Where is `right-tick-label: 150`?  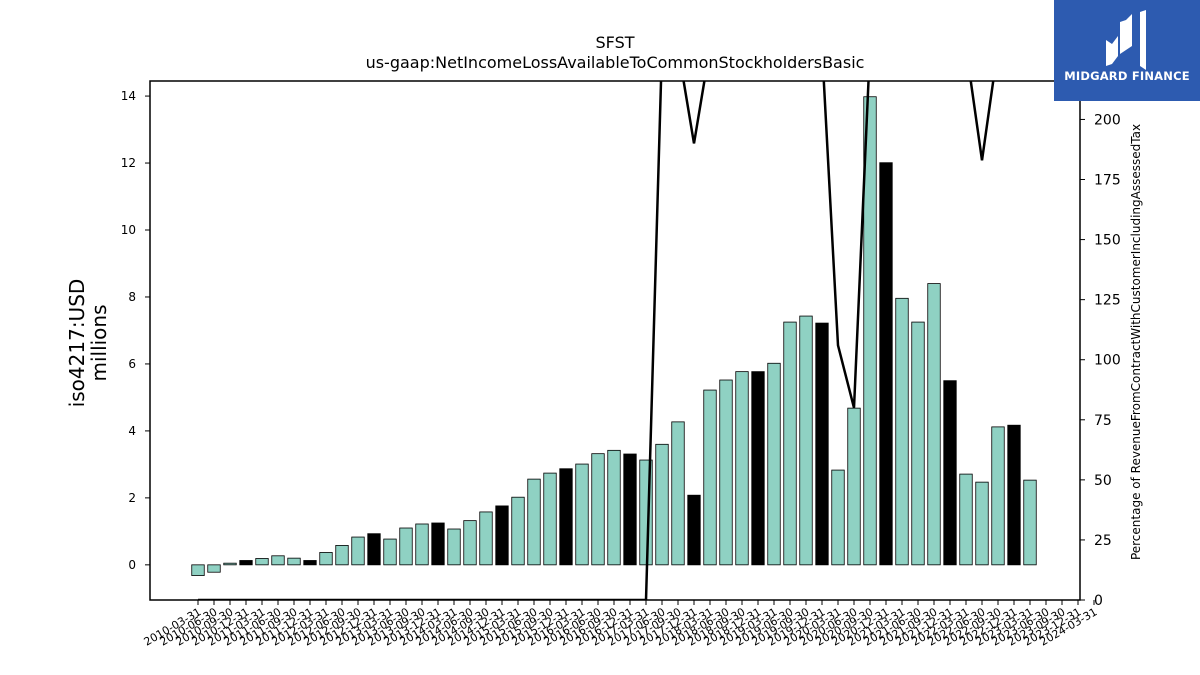
right-tick-label: 150 is located at coordinates (1107, 241).